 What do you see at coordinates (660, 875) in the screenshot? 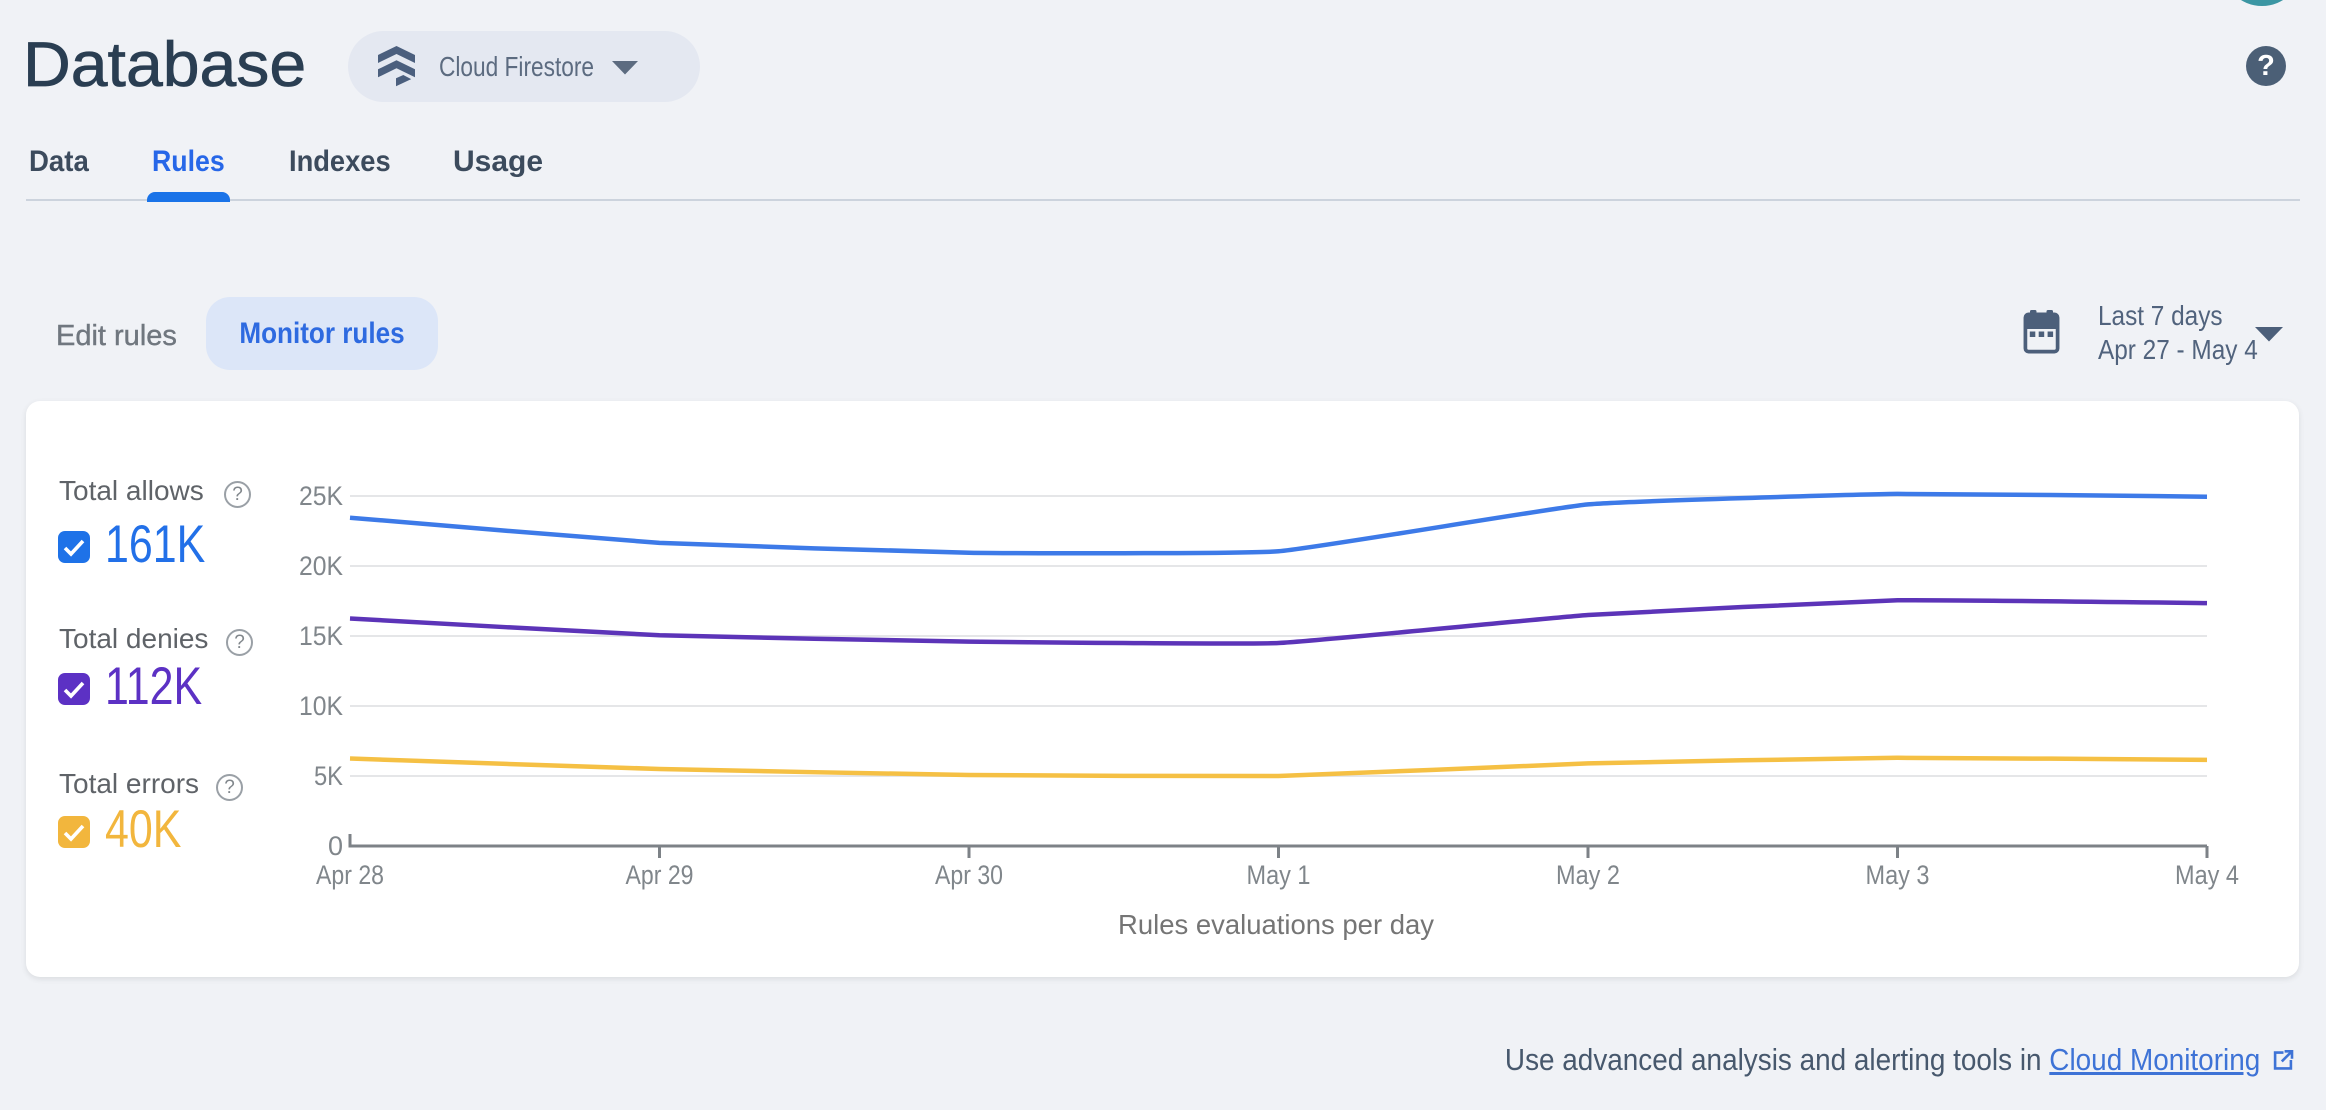
I see `svg-text: Apr 29` at bounding box center [660, 875].